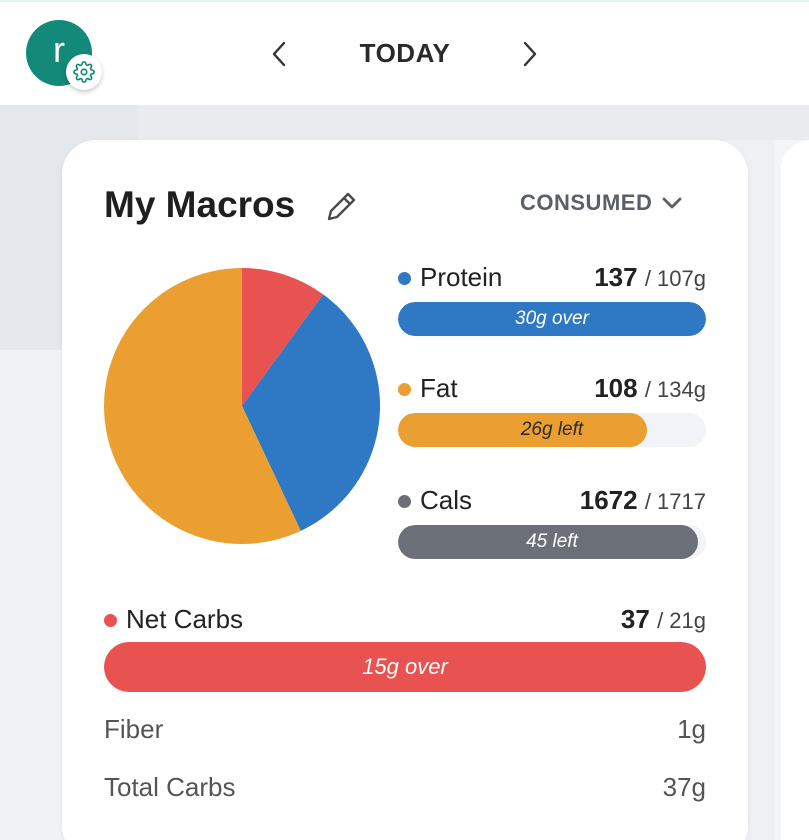 The image size is (809, 840). Describe the element at coordinates (341, 209) in the screenshot. I see `pencil-icon` at that location.